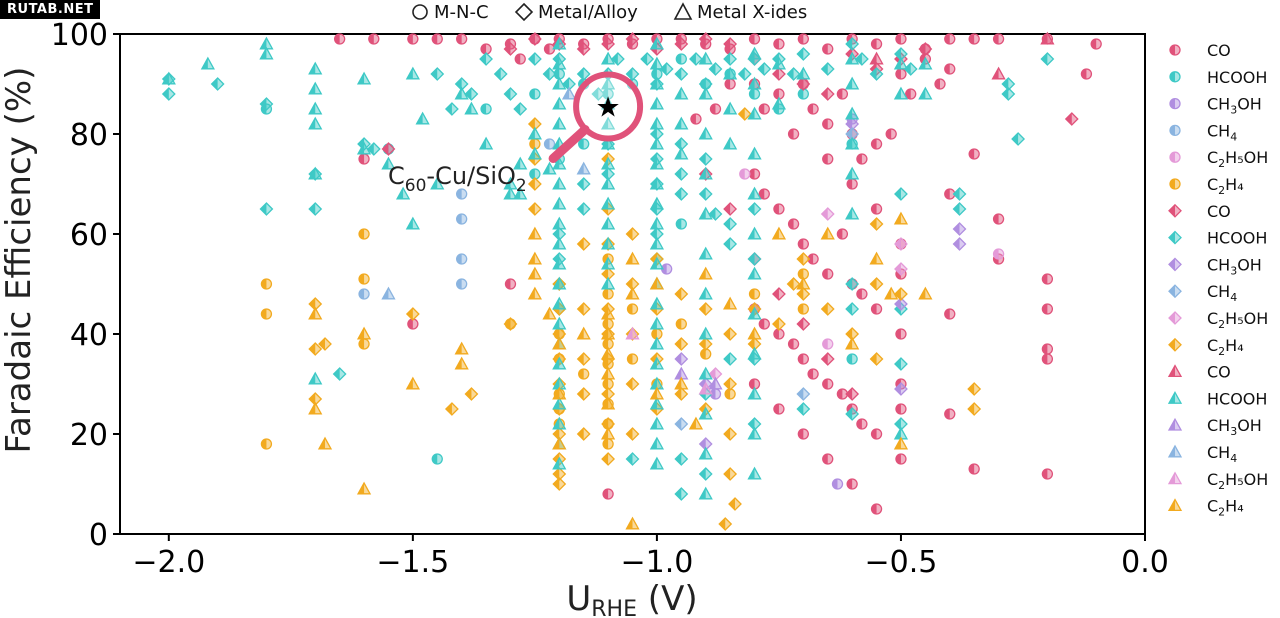 This screenshot has width=1280, height=618. Describe the element at coordinates (1217, 398) in the screenshot. I see `legend-item-triangle-hcooh: HCOOH` at that location.